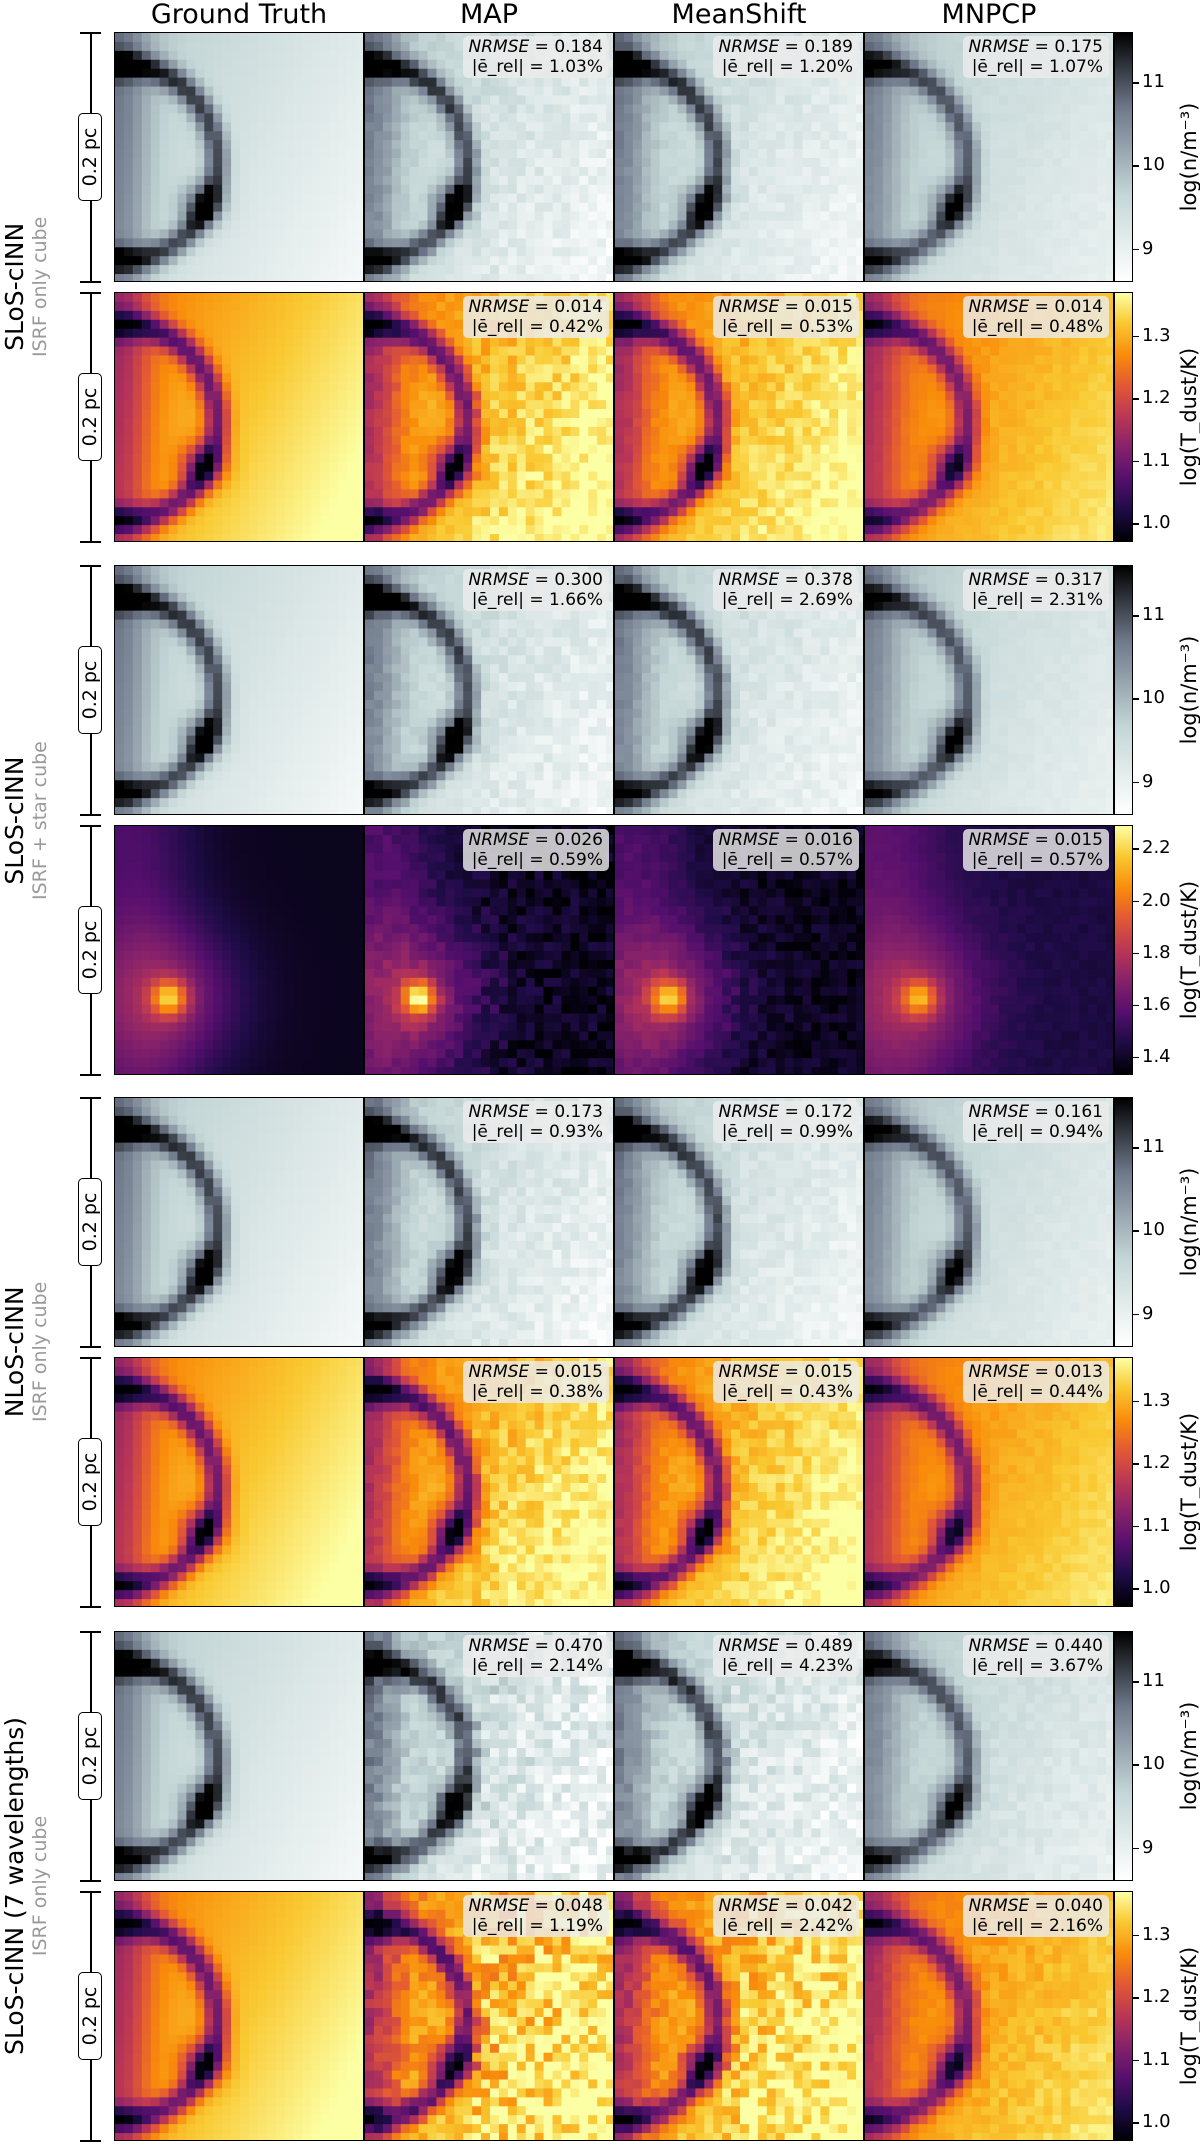  I want to click on scale-bar-label: 0.2 pc, so click(90, 417).